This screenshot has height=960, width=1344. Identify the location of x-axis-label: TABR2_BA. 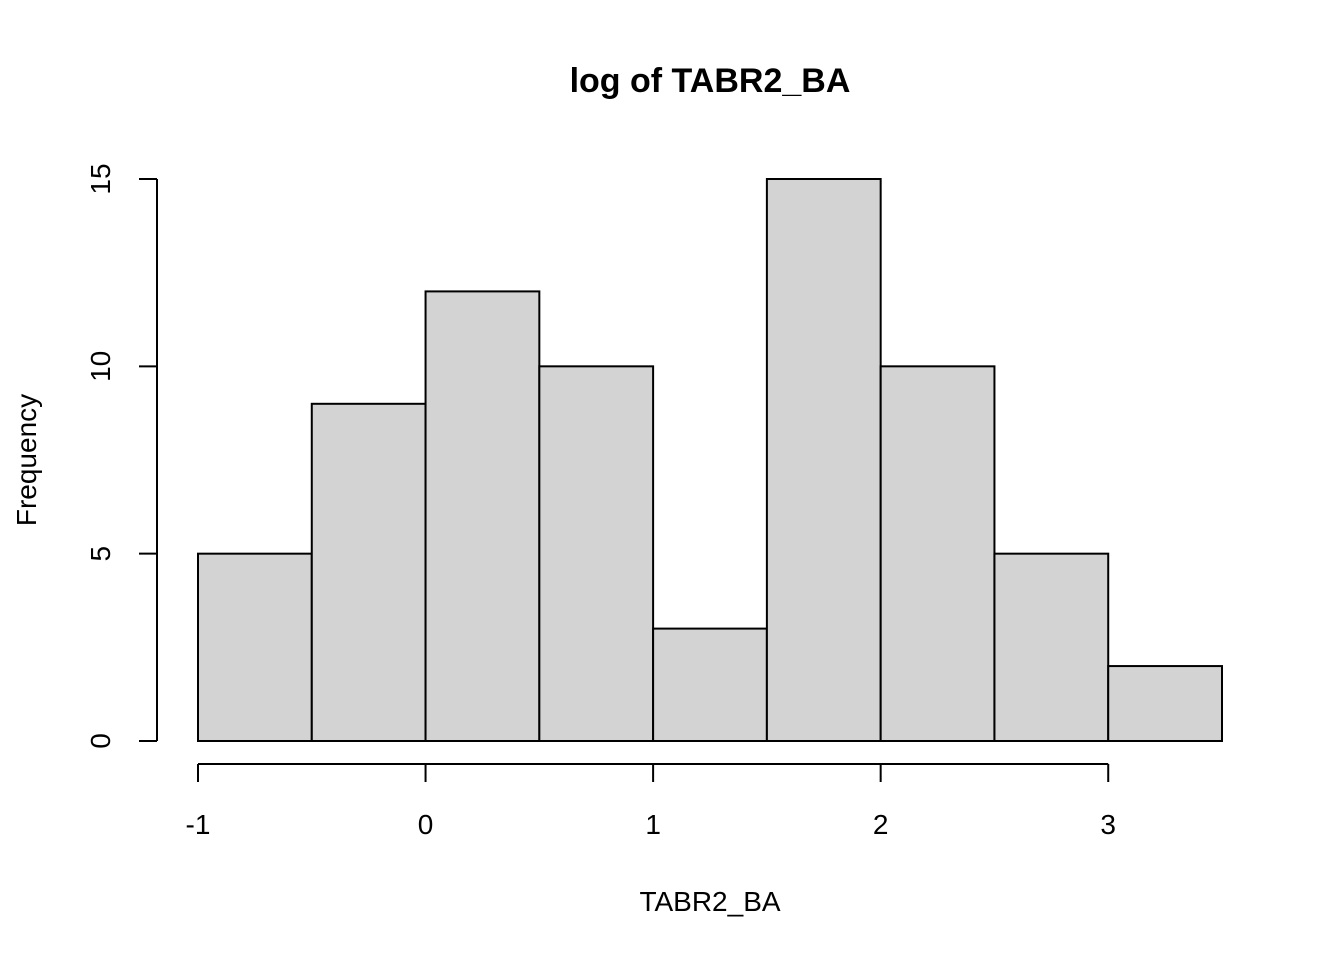
(709, 901).